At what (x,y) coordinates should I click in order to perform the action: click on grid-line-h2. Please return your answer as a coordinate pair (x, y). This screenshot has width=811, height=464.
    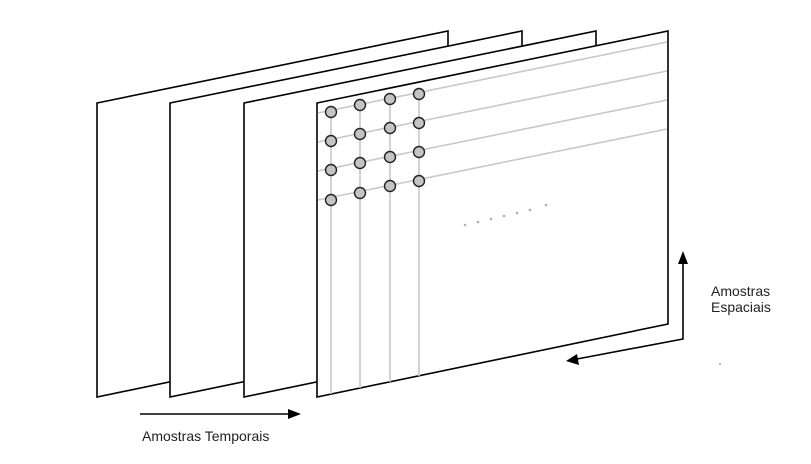
    Looking at the image, I should click on (492, 106).